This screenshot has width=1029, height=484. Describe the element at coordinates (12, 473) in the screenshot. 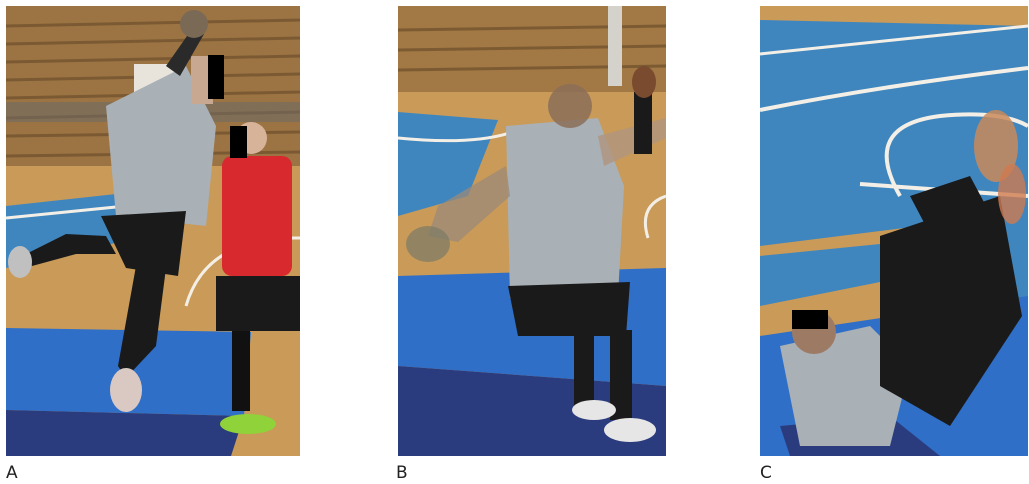

I see `panel-label-a: A` at that location.